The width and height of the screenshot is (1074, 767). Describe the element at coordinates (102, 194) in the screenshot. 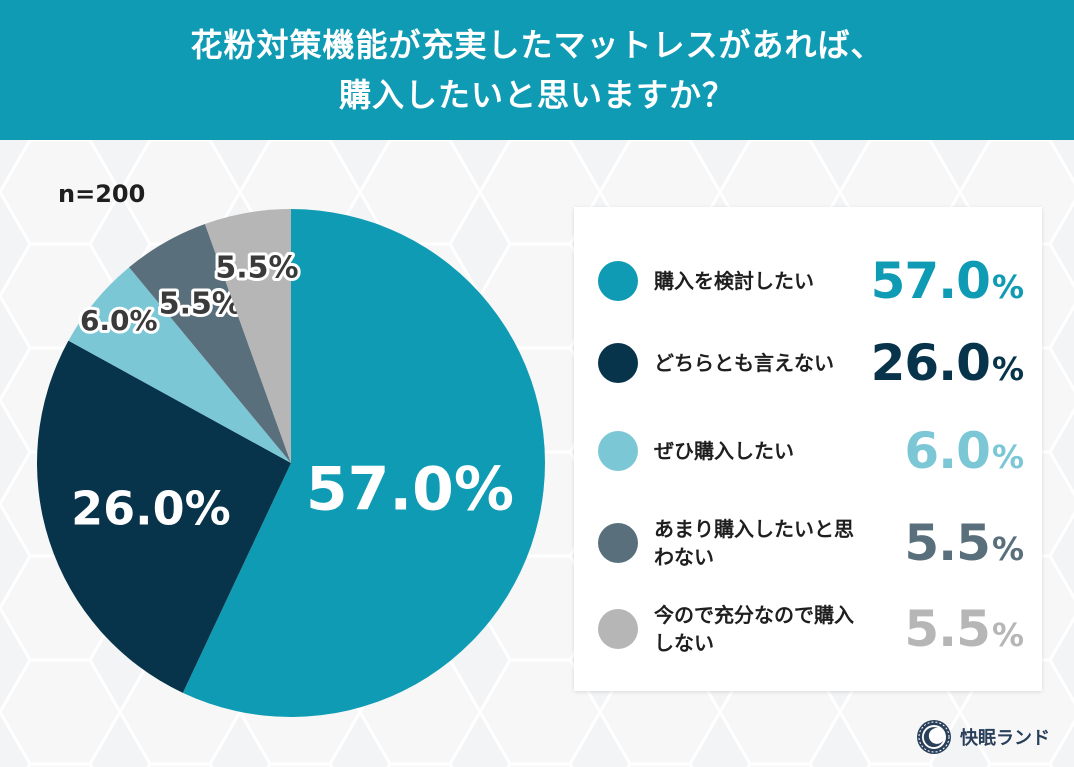

I see `sample-size-label: n=200` at that location.